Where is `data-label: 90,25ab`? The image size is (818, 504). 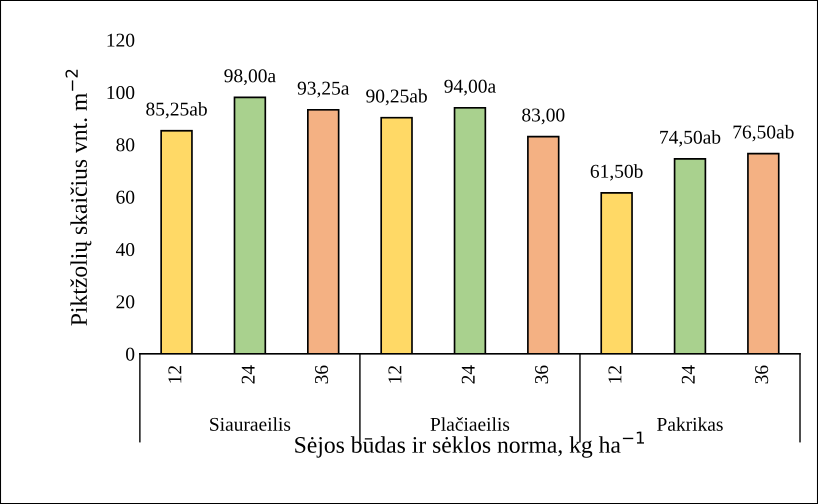
data-label: 90,25ab is located at coordinates (396, 97).